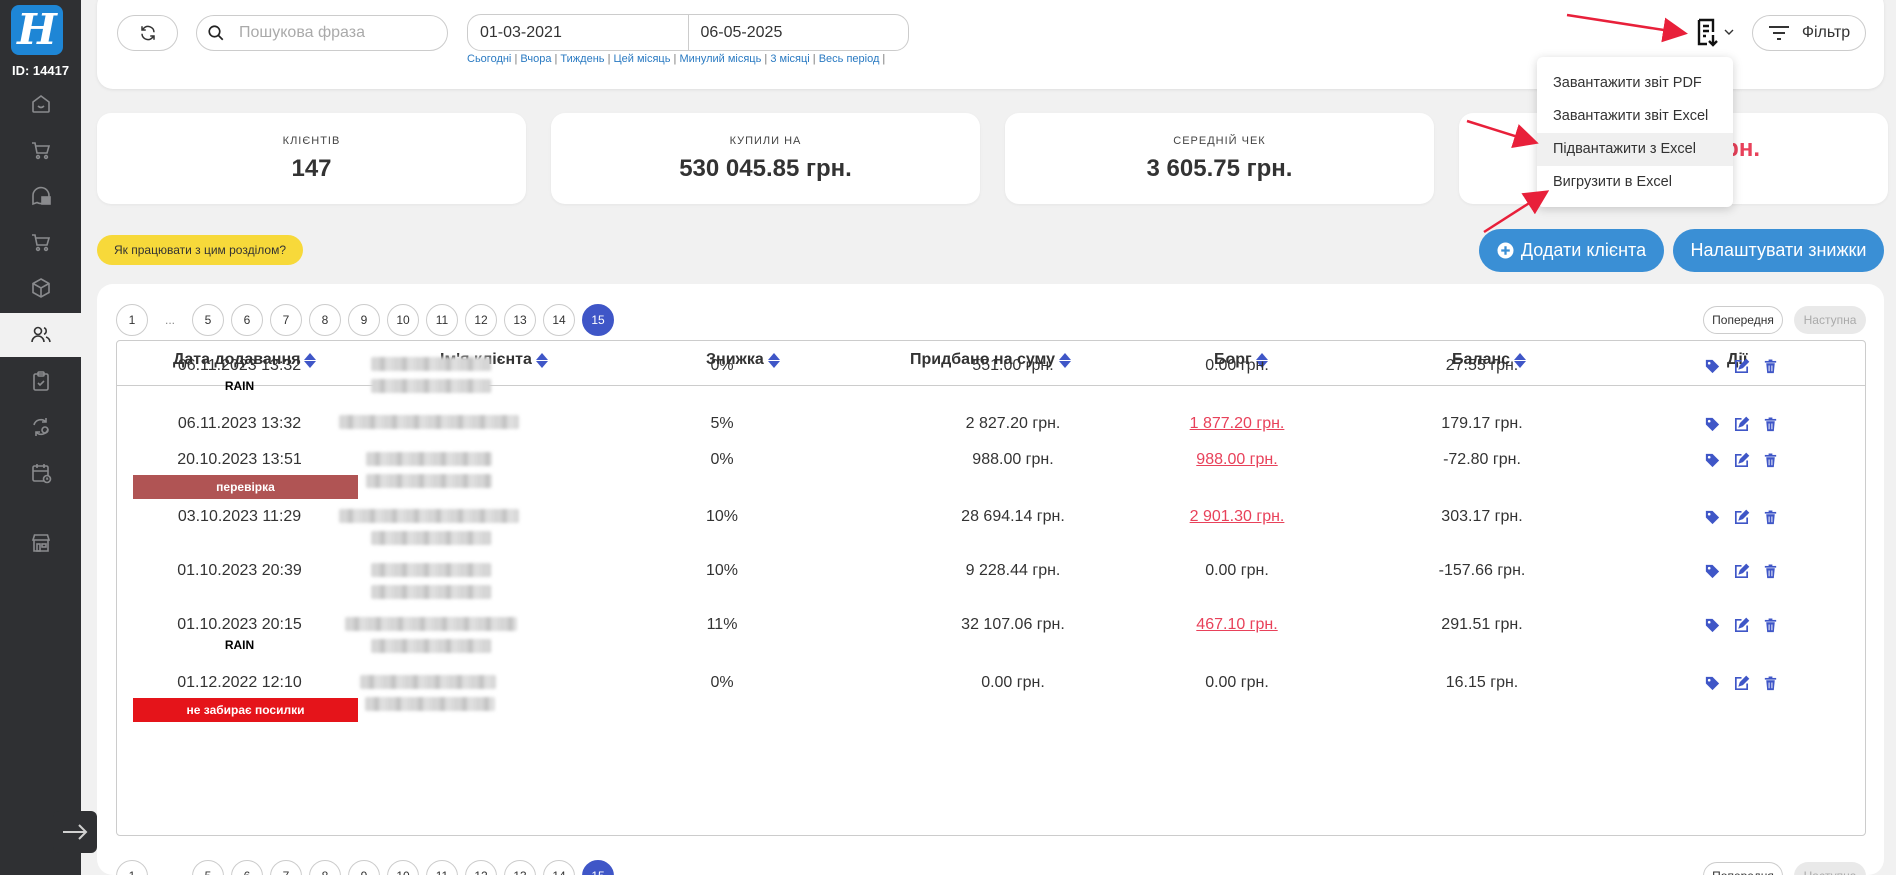  Describe the element at coordinates (40, 242) in the screenshot. I see `sidebar-item-purchases` at that location.